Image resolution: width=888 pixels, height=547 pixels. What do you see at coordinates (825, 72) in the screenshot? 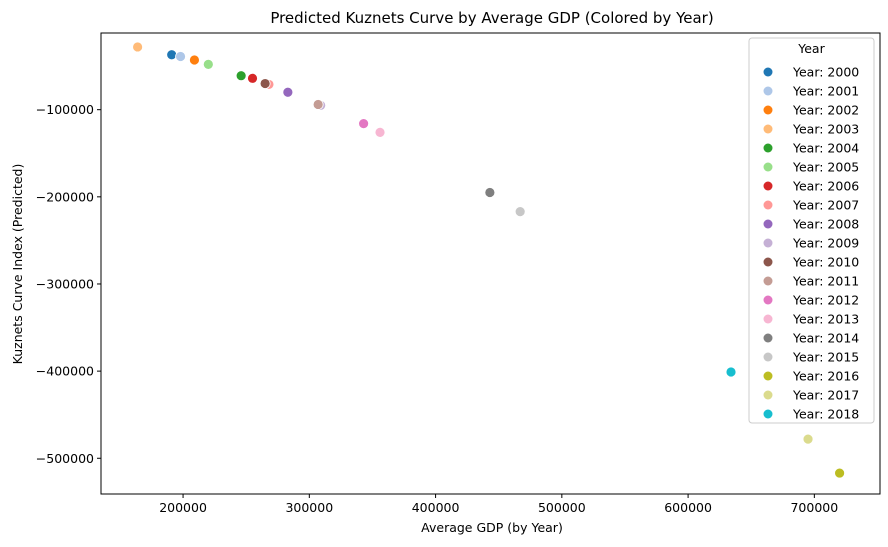
I see `legend-entry: Year: 2000` at bounding box center [825, 72].